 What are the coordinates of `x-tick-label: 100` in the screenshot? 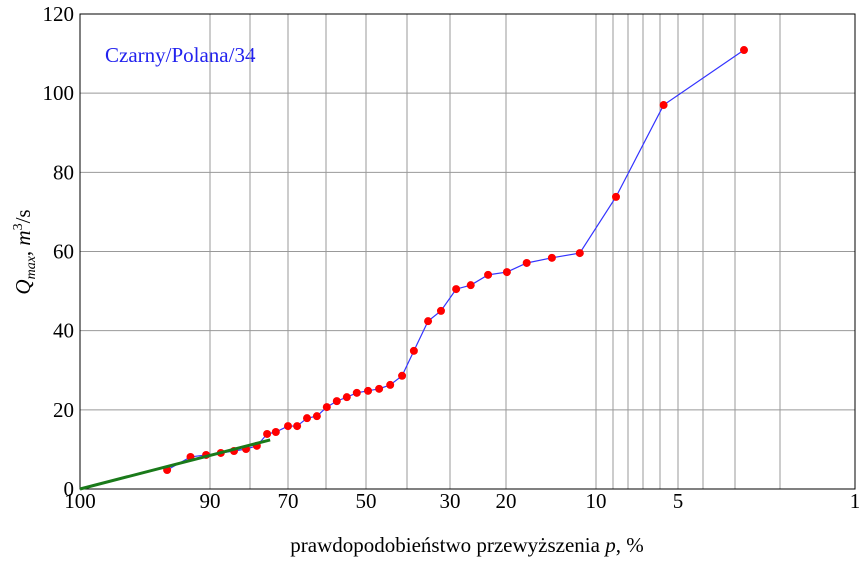 It's located at (80, 501).